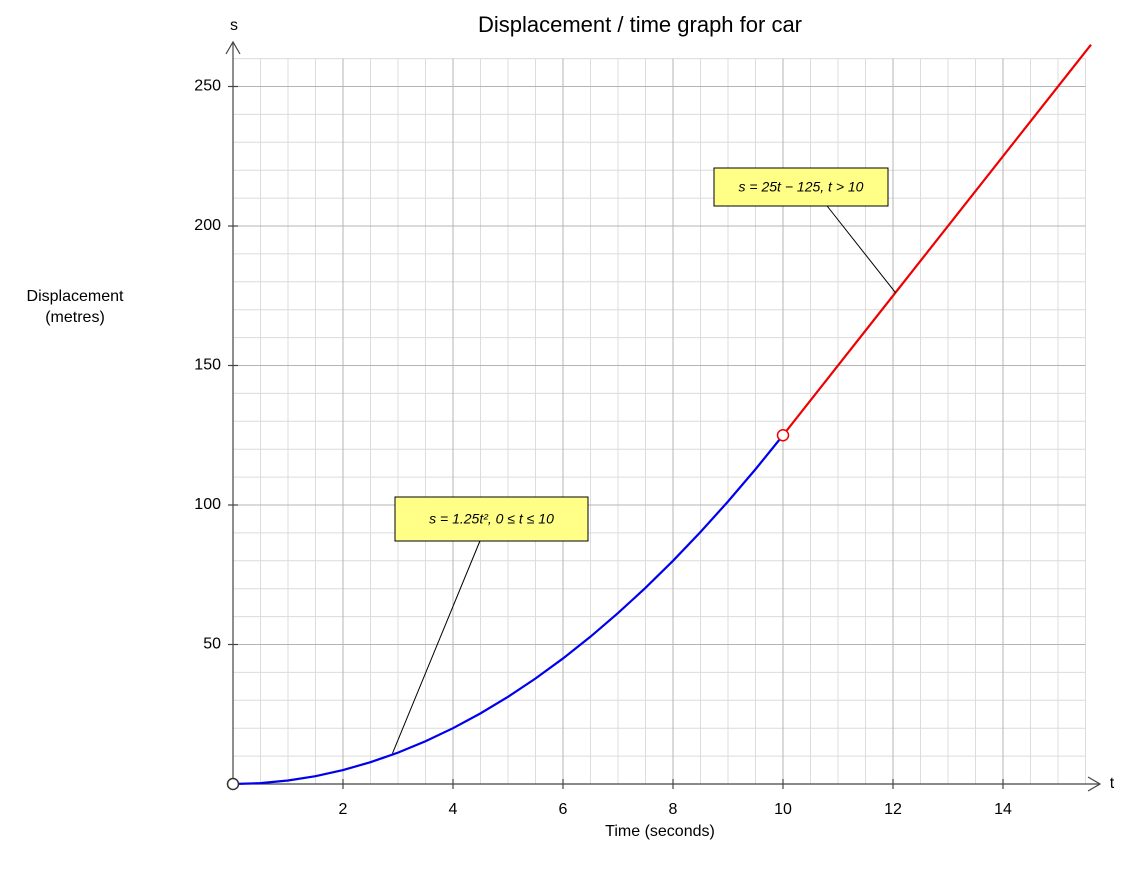 The height and width of the screenshot is (872, 1121). Describe the element at coordinates (1003, 809) in the screenshot. I see `x-tick-label: 14` at that location.